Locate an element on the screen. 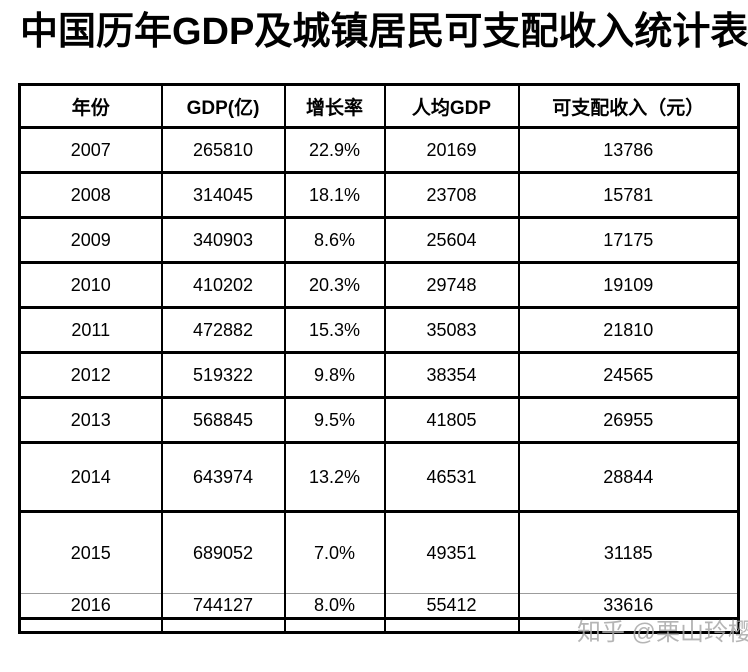  table-cell: 22.9% is located at coordinates (334, 150).